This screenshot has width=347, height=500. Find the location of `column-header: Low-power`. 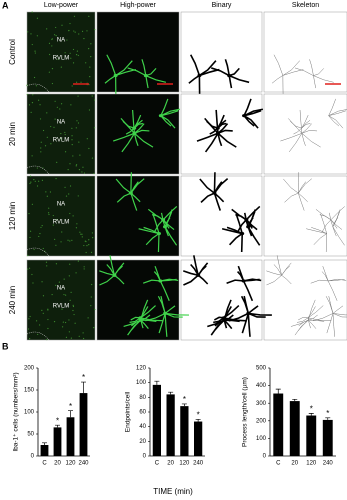

column-header: Low-power is located at coordinates (61, 5).